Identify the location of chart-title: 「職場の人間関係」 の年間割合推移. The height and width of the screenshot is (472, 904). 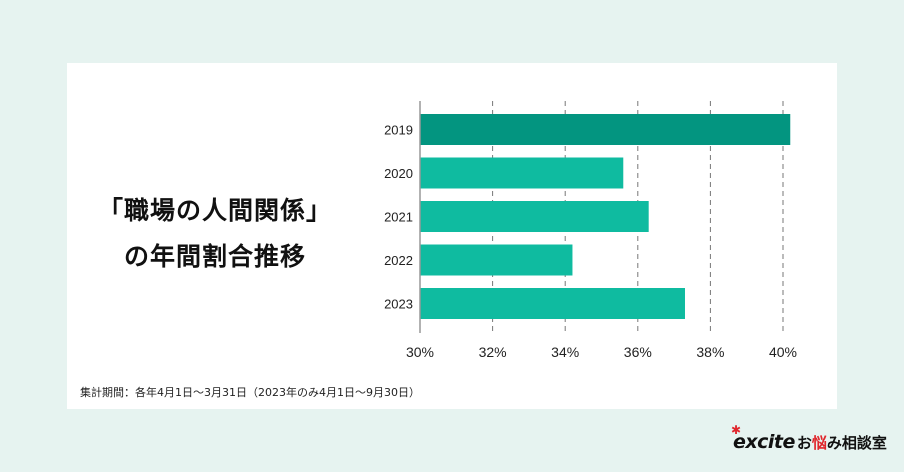
(215, 234).